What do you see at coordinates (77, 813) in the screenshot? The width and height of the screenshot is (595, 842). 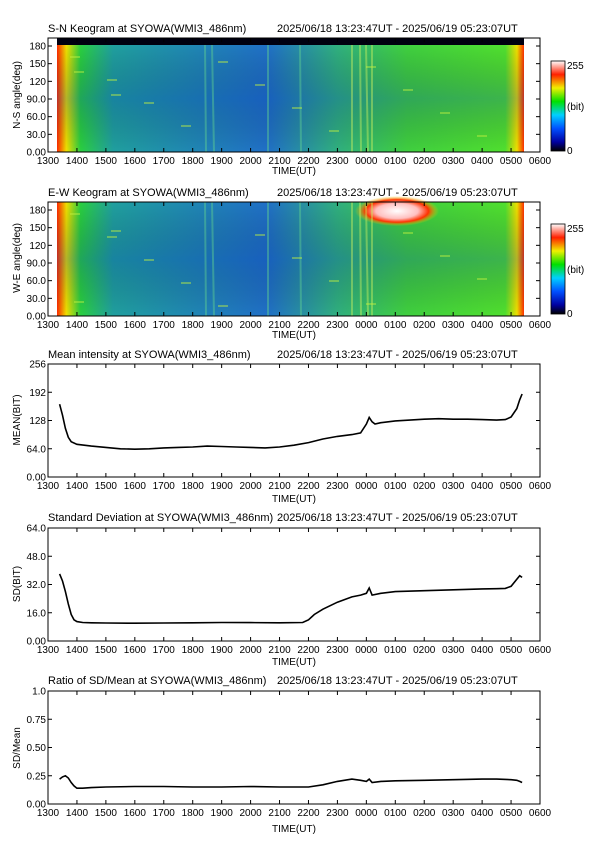 I see `ratio-xtick-label: 1400` at bounding box center [77, 813].